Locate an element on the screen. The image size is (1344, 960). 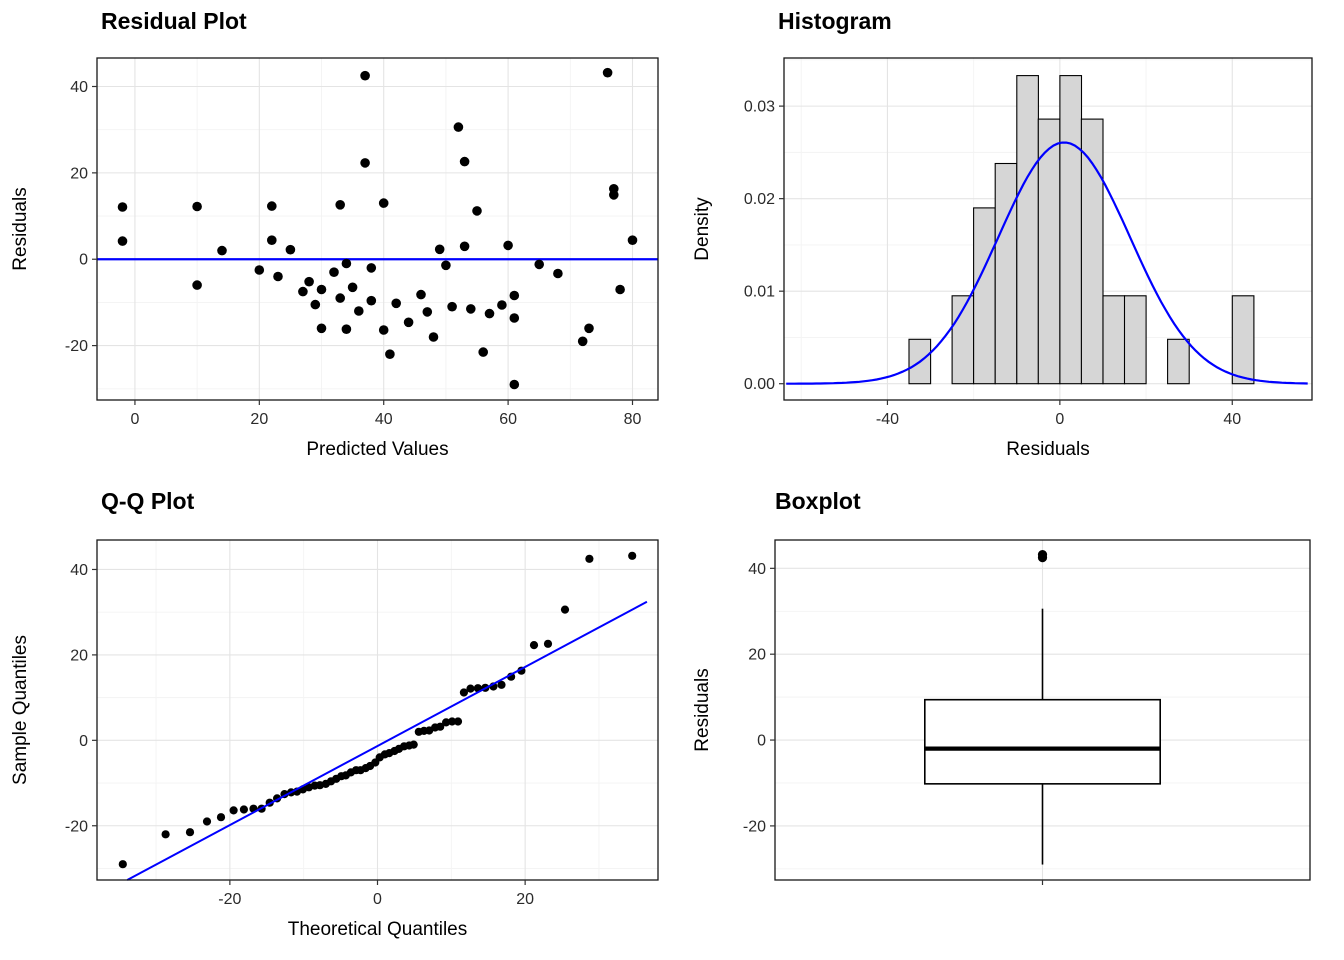
residual-plot-content is located at coordinates (377, 228).